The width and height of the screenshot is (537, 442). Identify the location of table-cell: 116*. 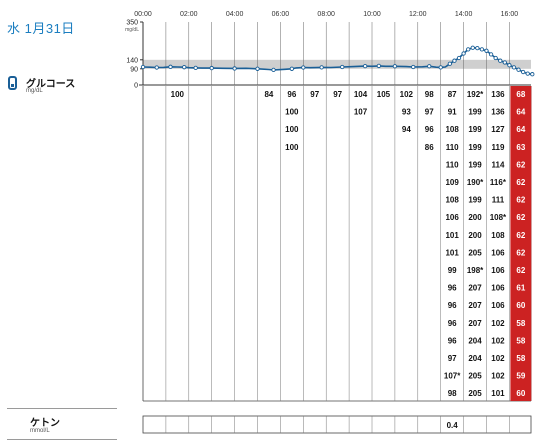
(498, 182).